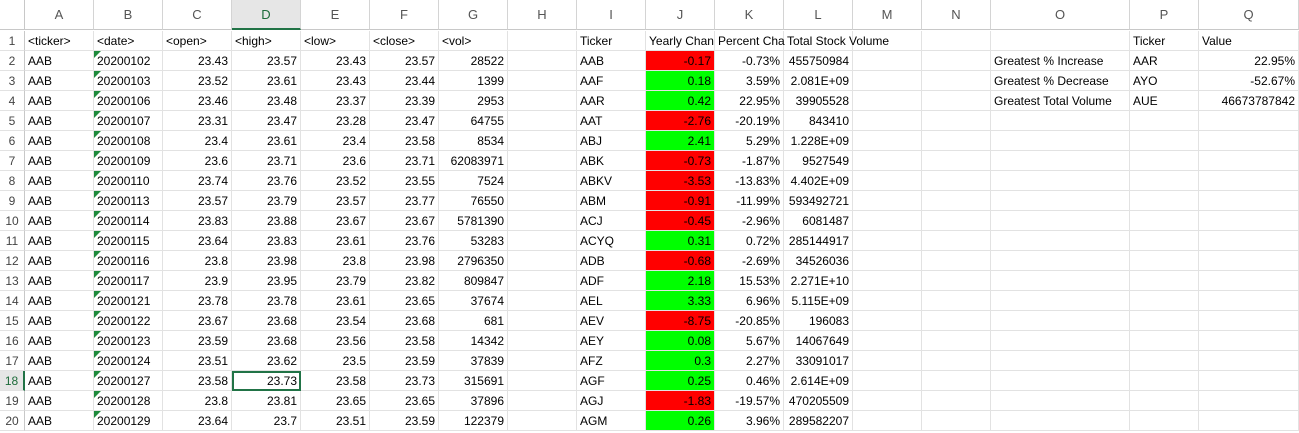 The height and width of the screenshot is (433, 1299). Describe the element at coordinates (542, 201) in the screenshot. I see `cell-h9` at that location.